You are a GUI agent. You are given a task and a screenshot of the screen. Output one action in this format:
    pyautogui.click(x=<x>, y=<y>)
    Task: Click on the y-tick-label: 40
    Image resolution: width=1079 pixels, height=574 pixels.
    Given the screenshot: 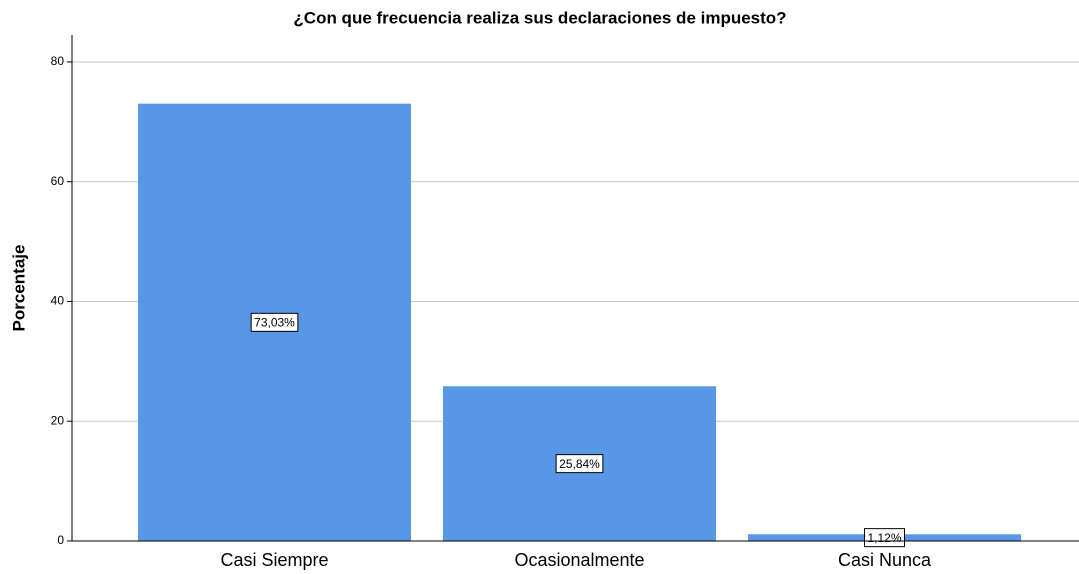 What is the action you would take?
    pyautogui.click(x=58, y=301)
    